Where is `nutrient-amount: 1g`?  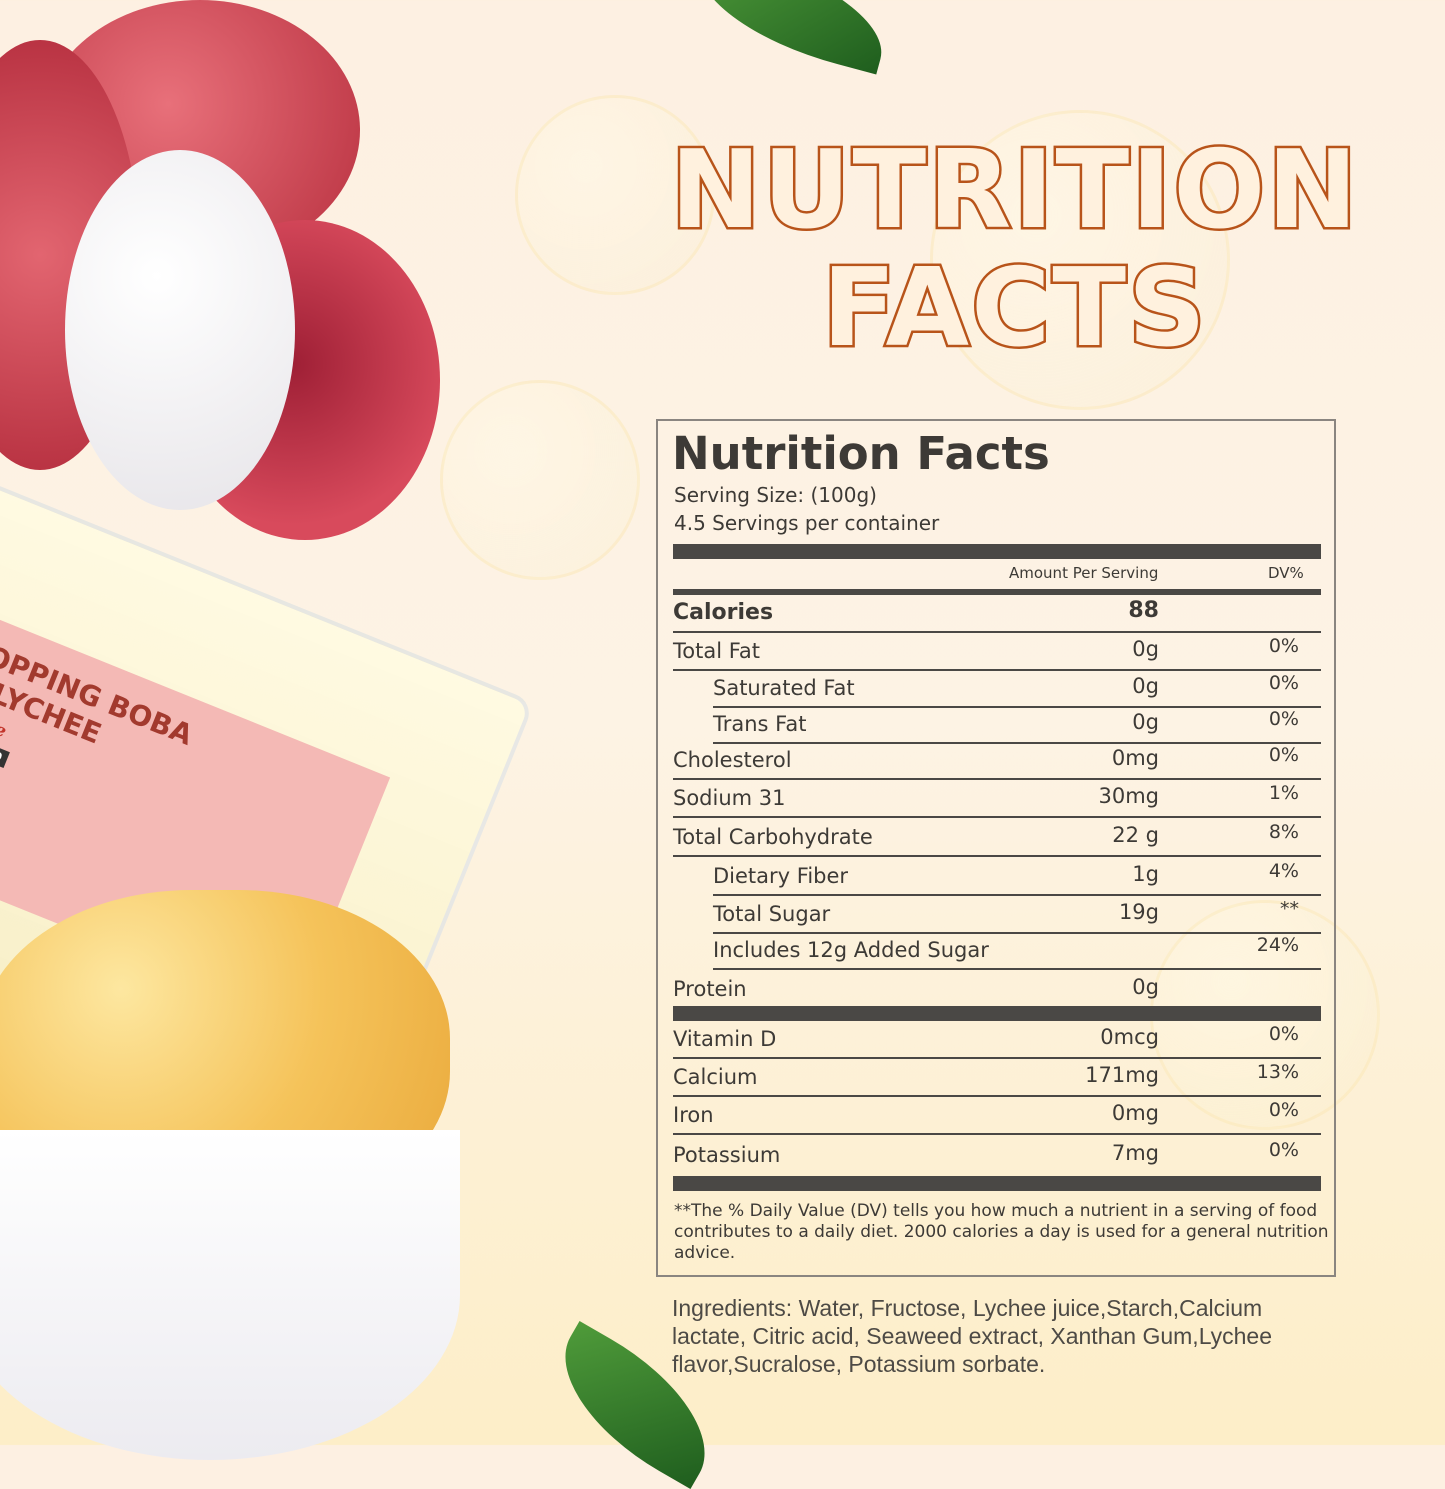
nutrient-amount: 1g is located at coordinates (1145, 874).